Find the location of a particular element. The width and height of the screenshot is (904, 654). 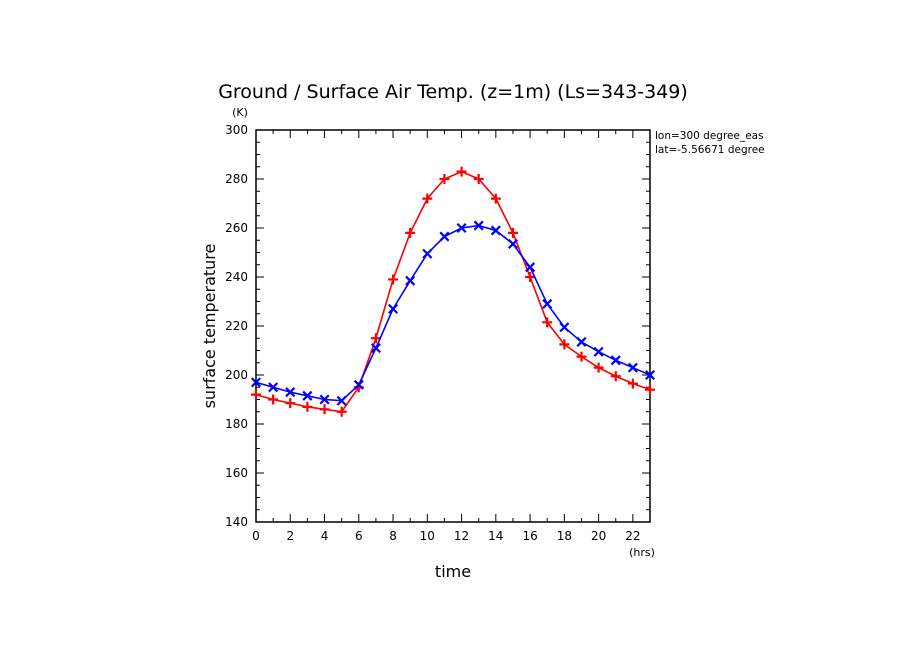

x-tick-label: 16 is located at coordinates (529, 536).